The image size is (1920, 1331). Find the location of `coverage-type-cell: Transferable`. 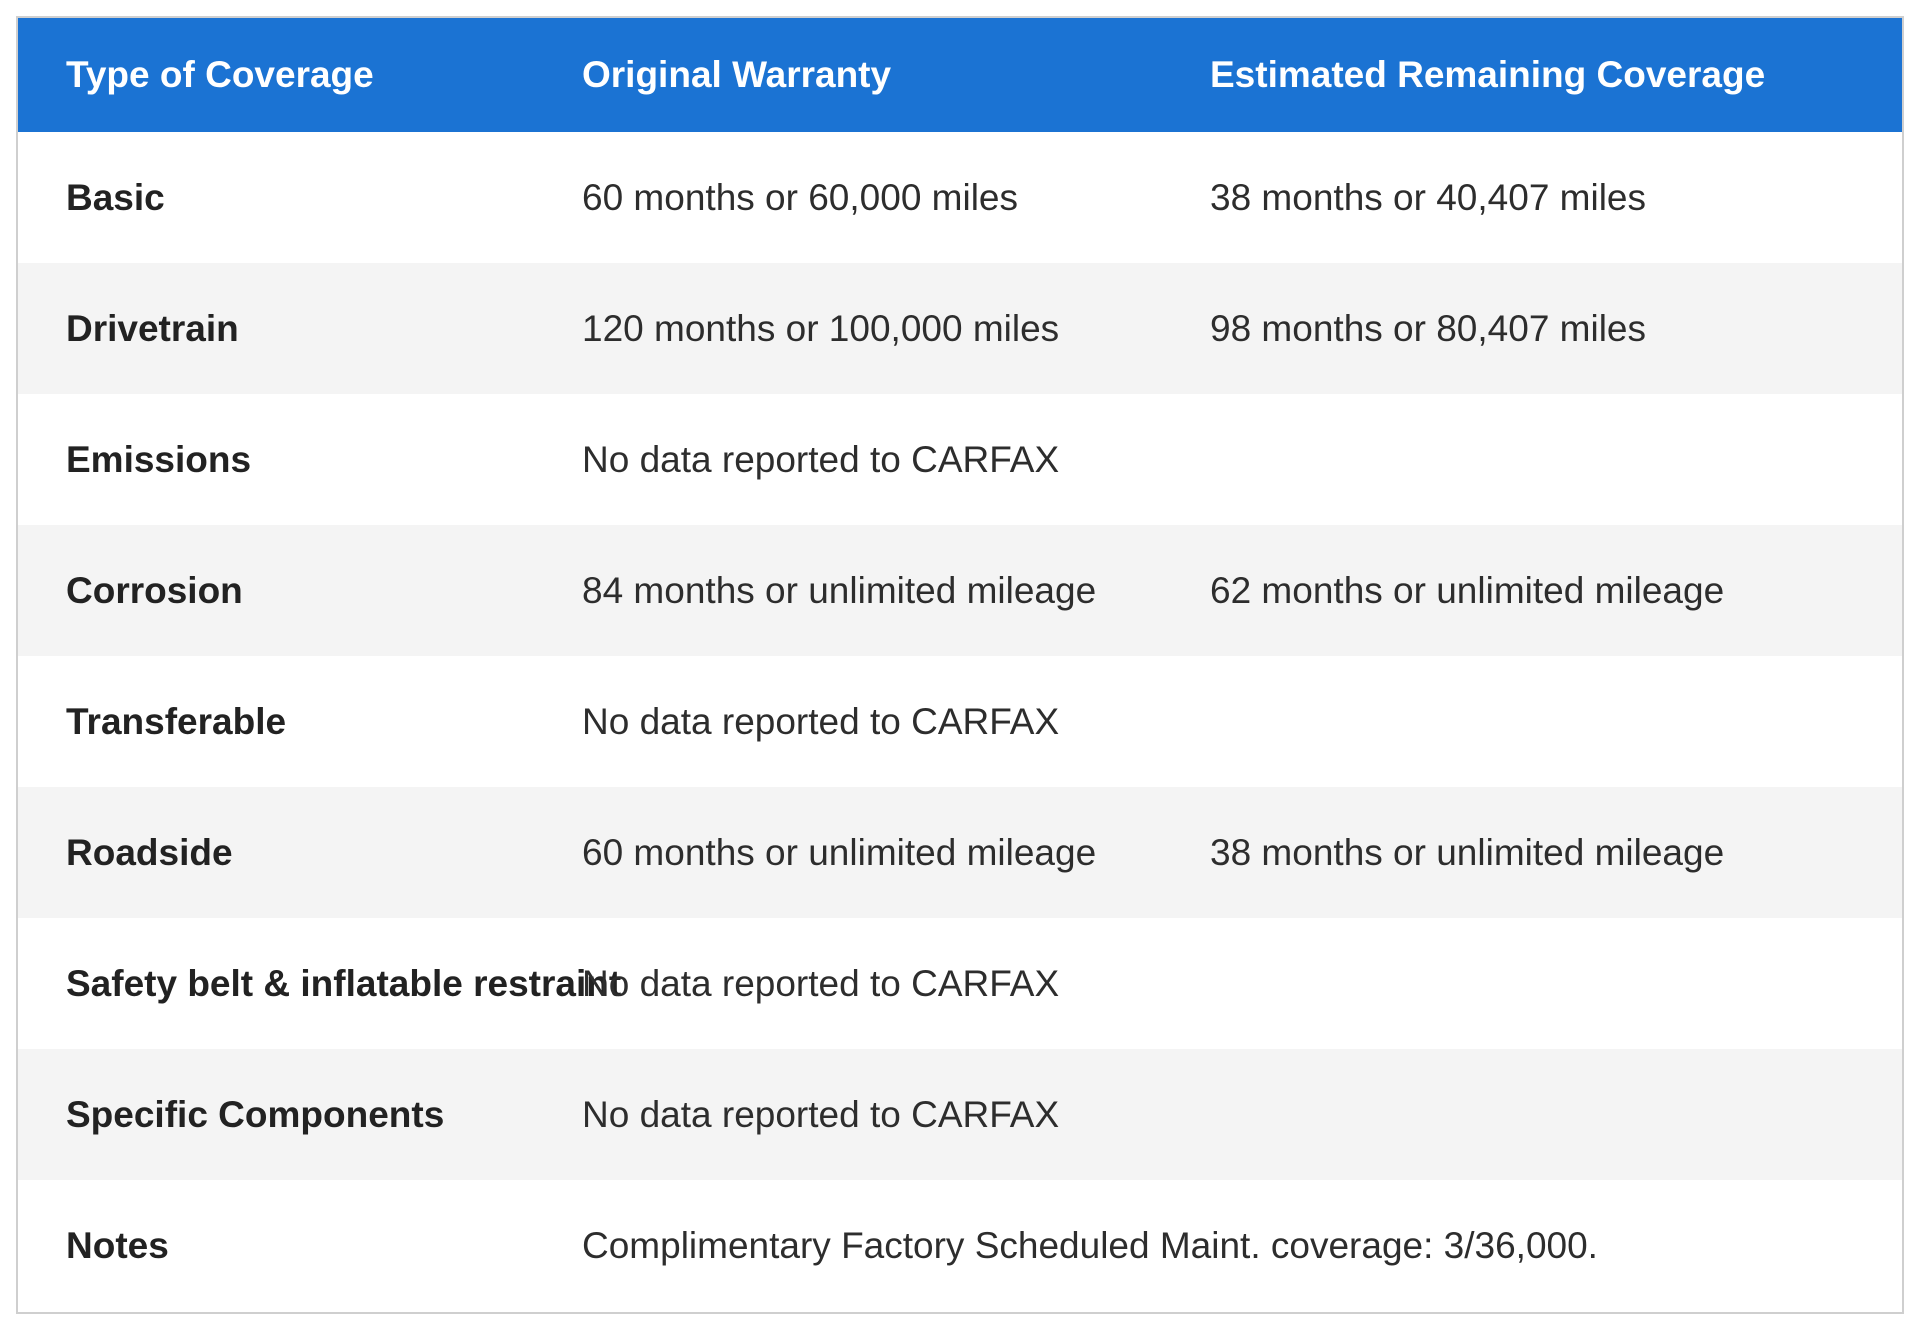

coverage-type-cell: Transferable is located at coordinates (176, 721).